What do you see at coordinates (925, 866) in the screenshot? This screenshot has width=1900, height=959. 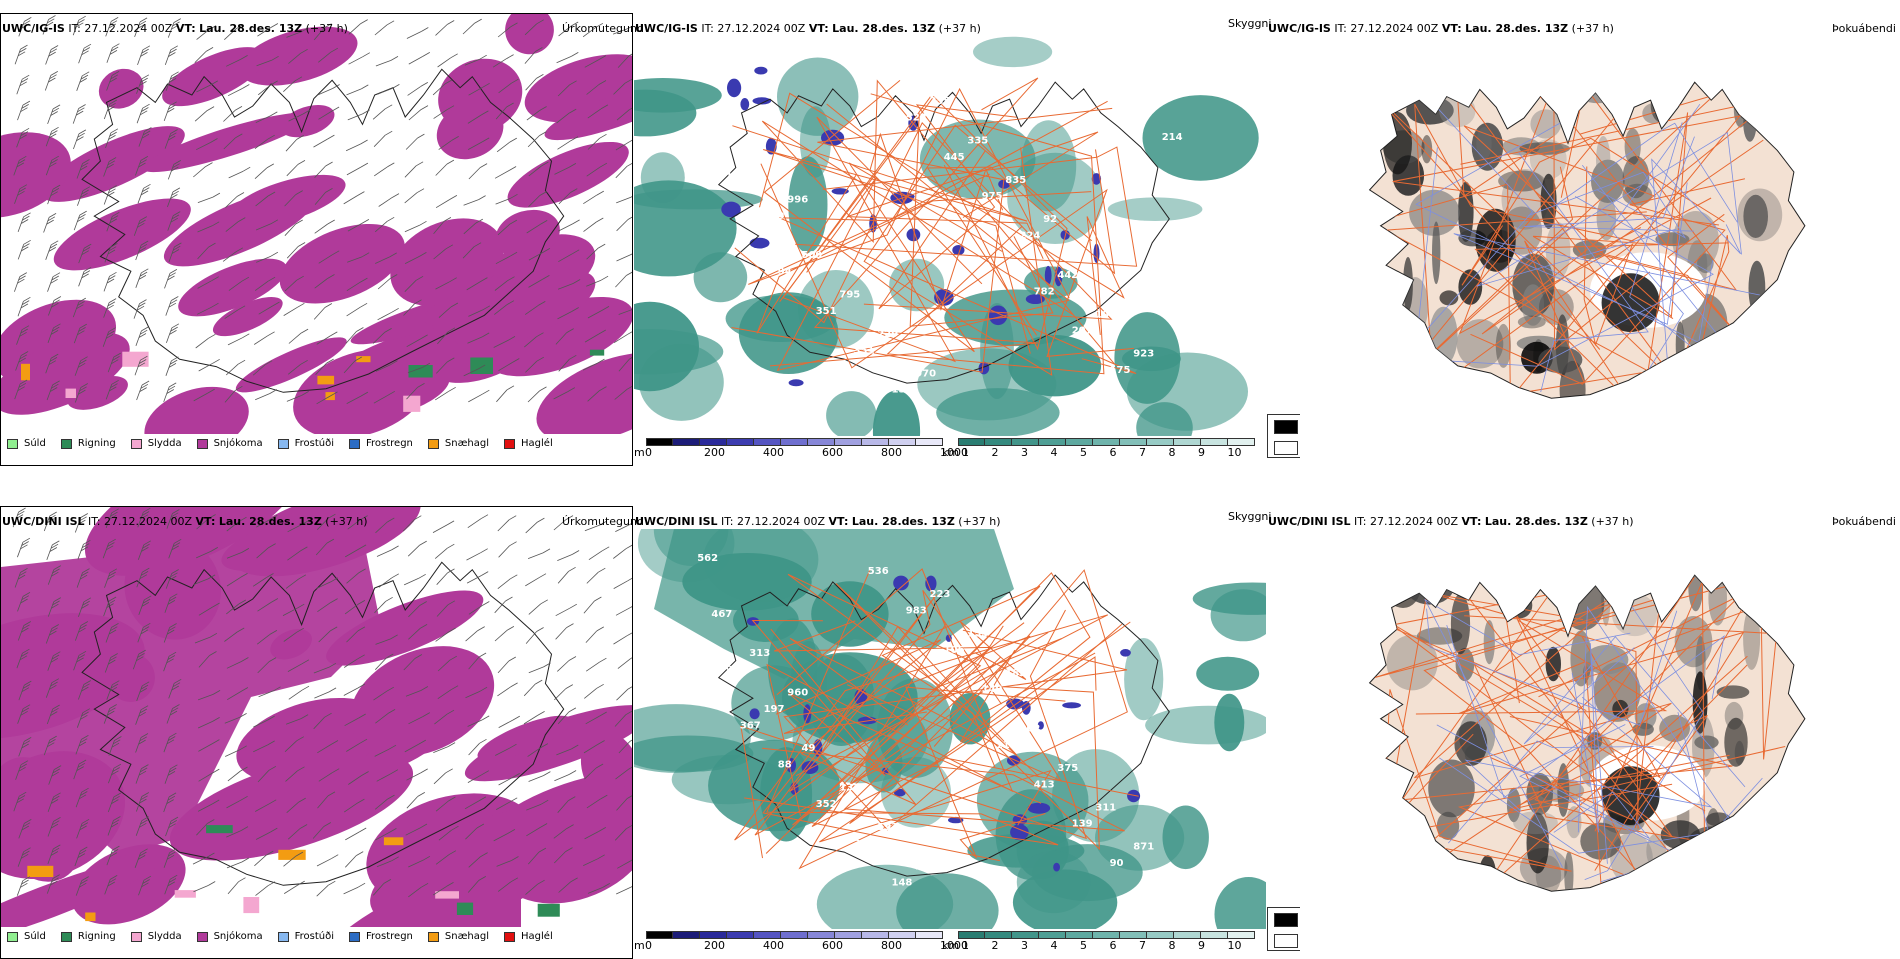 I see `visibility-value: 248` at bounding box center [925, 866].